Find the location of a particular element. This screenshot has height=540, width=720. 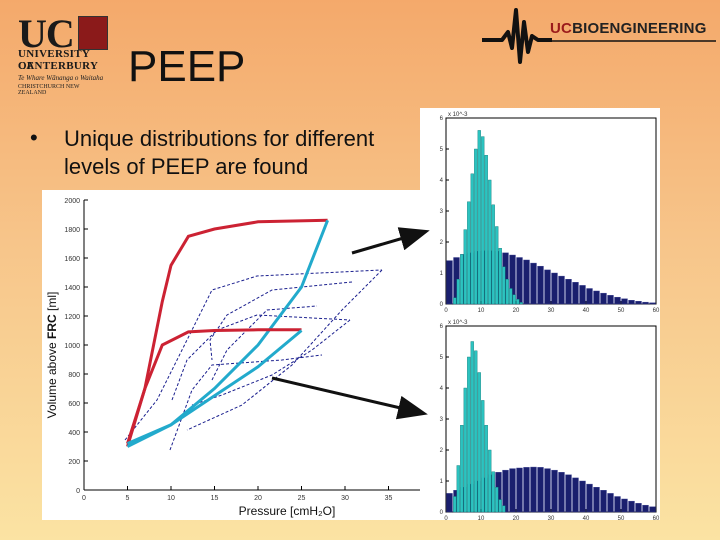

university-maori-name: Te Whare Wānanga o Waitaha is located at coordinates (61, 78).